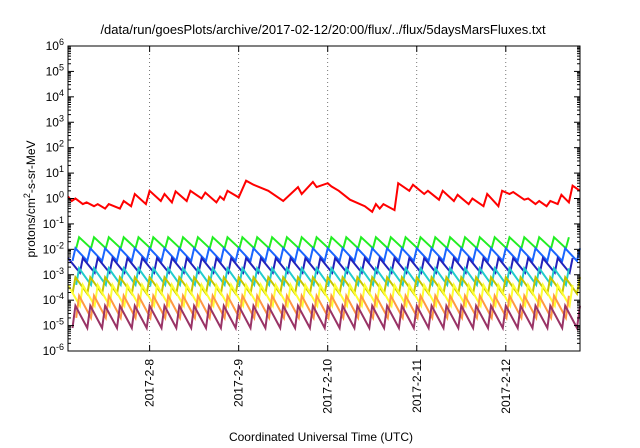 The width and height of the screenshot is (640, 448). I want to click on y-tick-exp: -6, so click(60, 347).